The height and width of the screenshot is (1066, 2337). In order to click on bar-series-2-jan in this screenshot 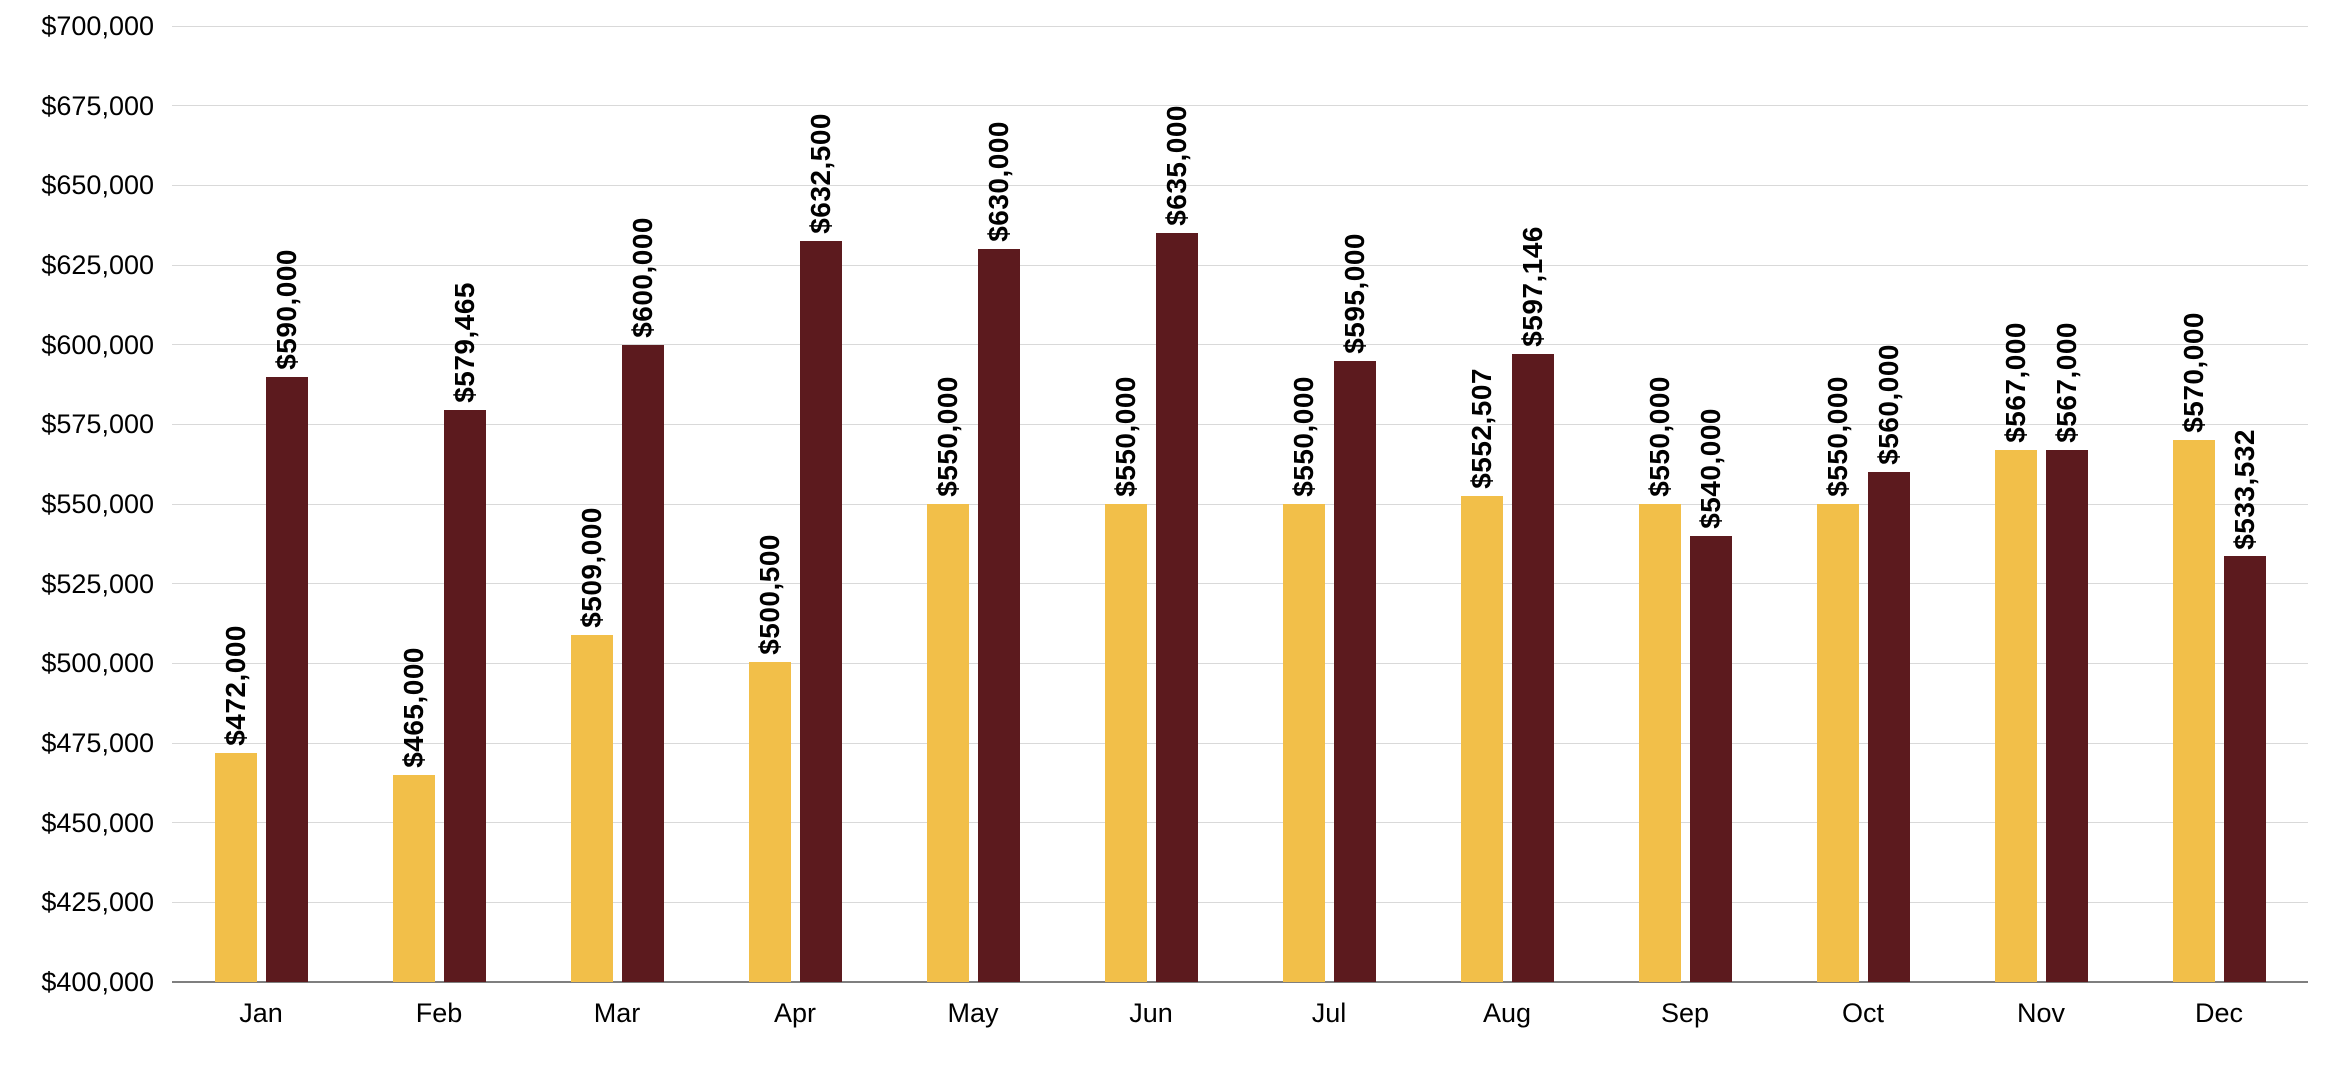, I will do `click(286, 679)`.